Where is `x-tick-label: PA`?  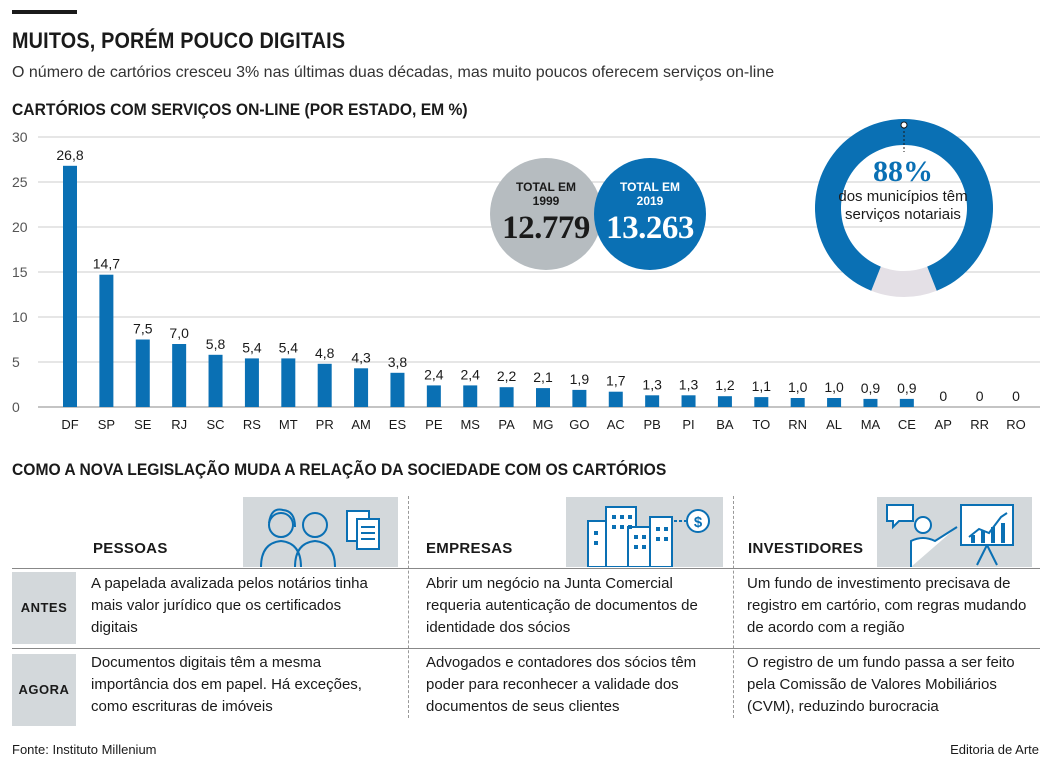
x-tick-label: PA is located at coordinates (506, 424).